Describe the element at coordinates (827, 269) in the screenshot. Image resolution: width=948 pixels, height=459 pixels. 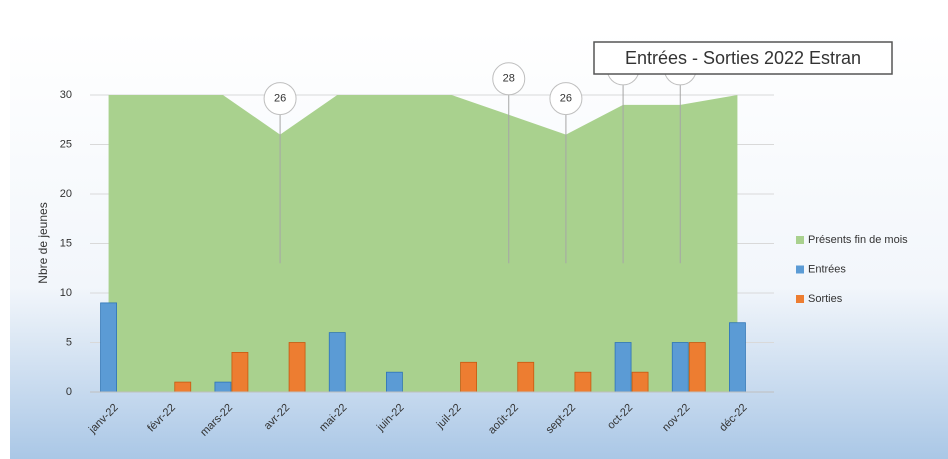
I see `legend-label: Entrées` at that location.